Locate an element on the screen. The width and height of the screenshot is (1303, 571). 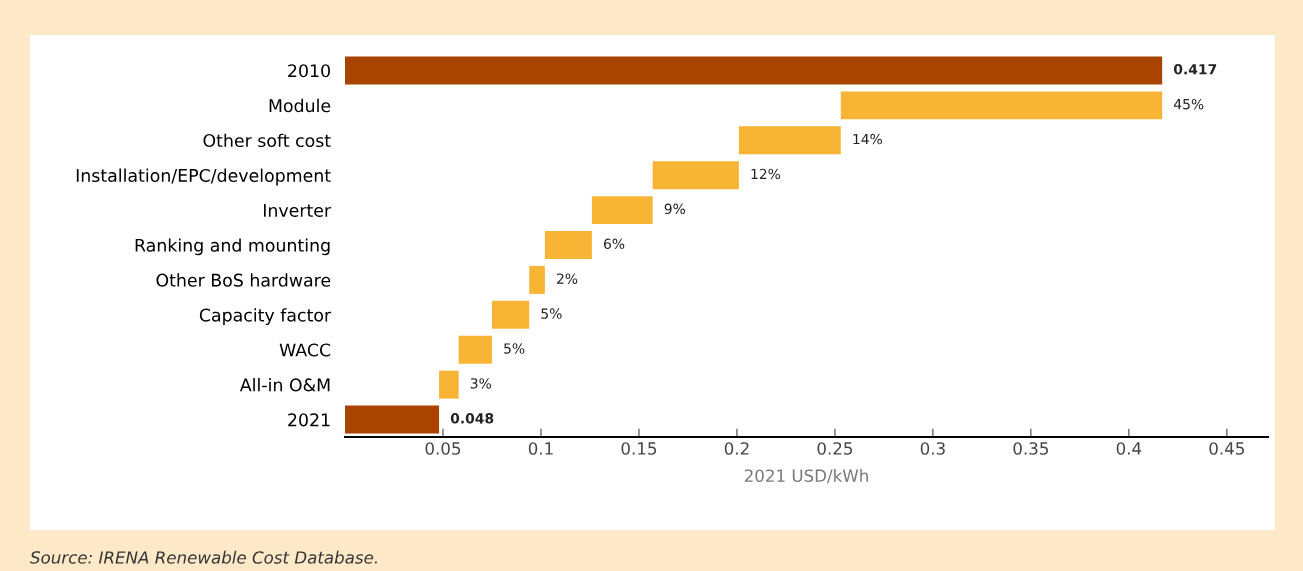
y-tick-label: Capacity factor is located at coordinates (265, 317).